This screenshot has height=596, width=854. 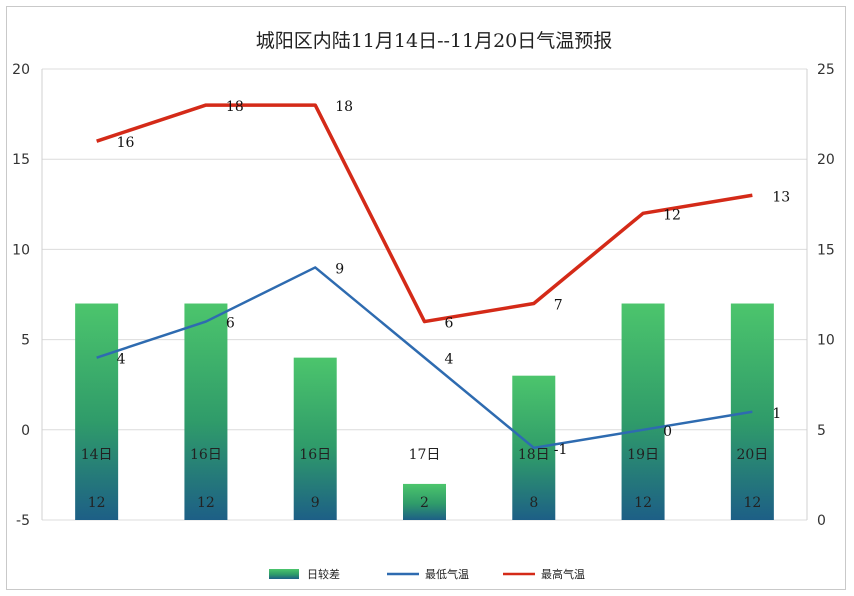 What do you see at coordinates (21, 250) in the screenshot?
I see `left-axis-tick-label: 10` at bounding box center [21, 250].